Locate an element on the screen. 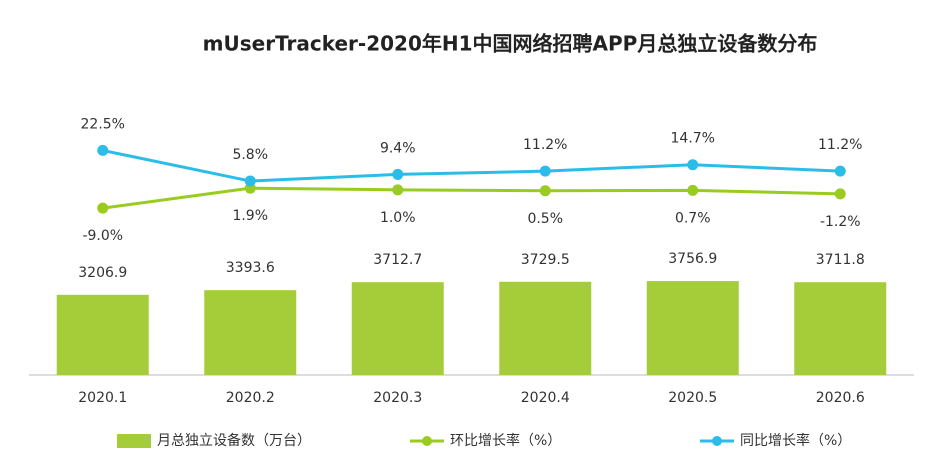 The width and height of the screenshot is (936, 469). data-label: 5.8% is located at coordinates (250, 155).